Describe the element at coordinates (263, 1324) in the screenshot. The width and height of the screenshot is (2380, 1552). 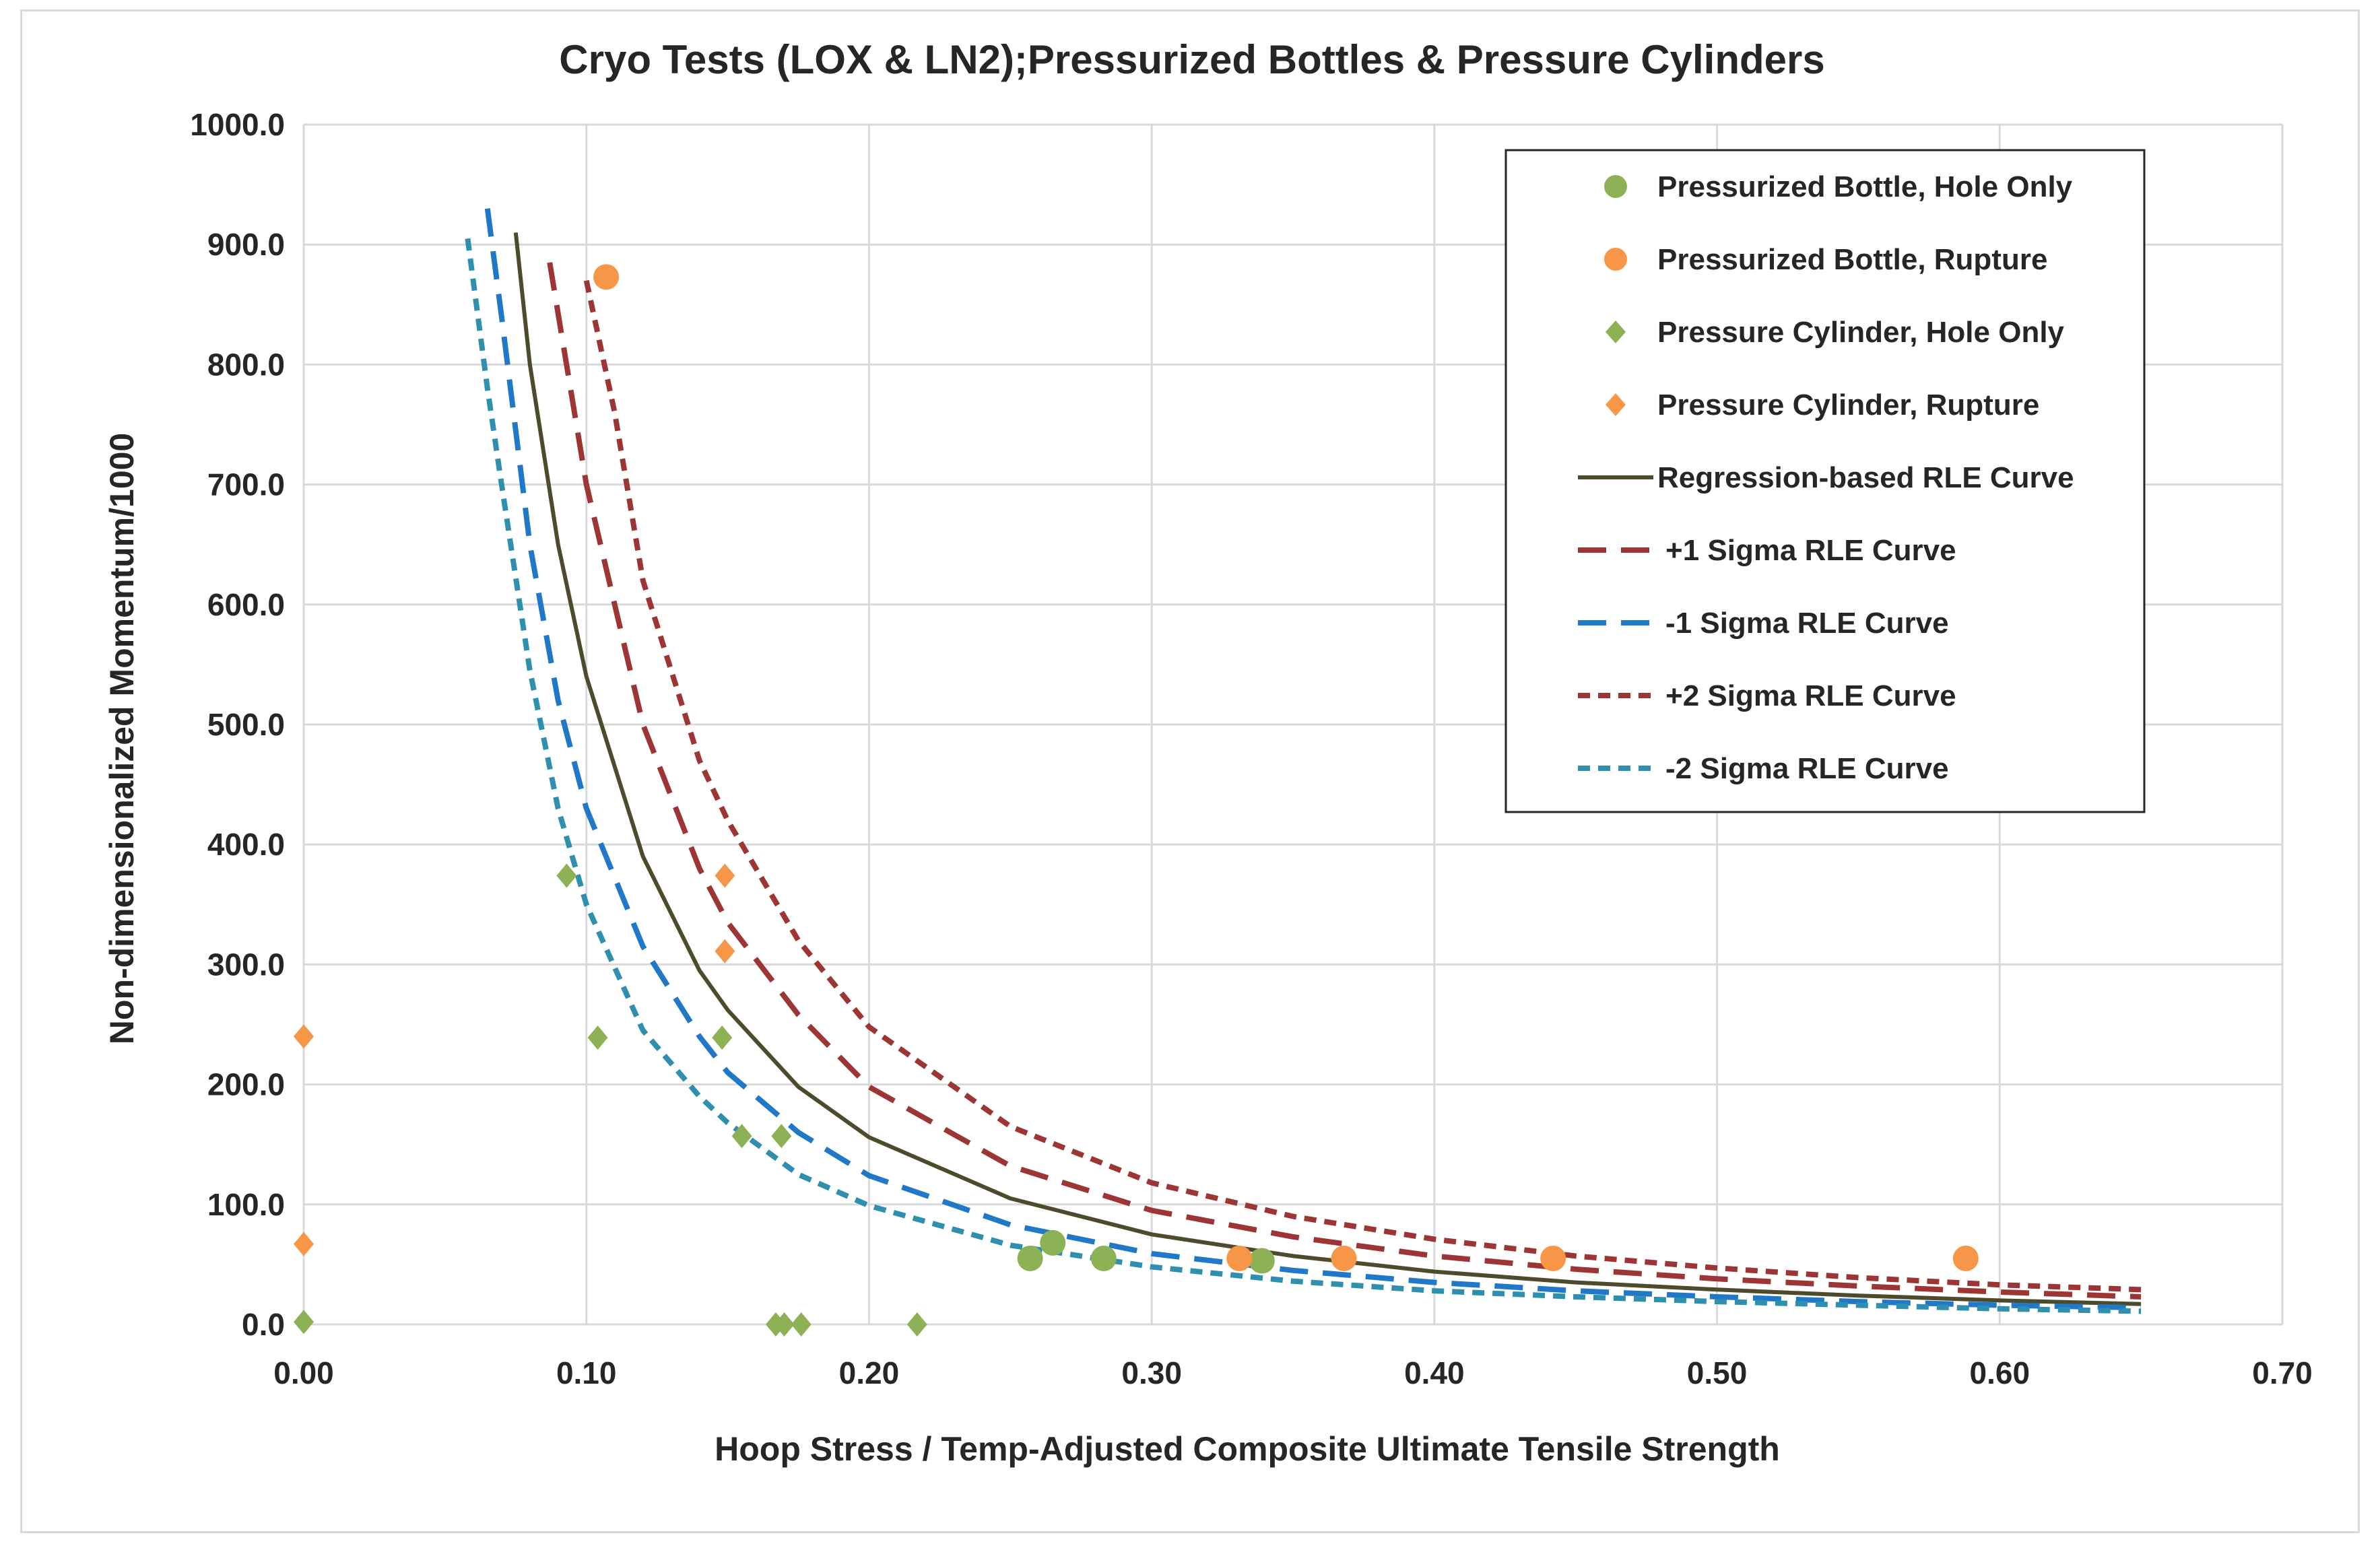
I see `y-tick-label: 0.0` at that location.